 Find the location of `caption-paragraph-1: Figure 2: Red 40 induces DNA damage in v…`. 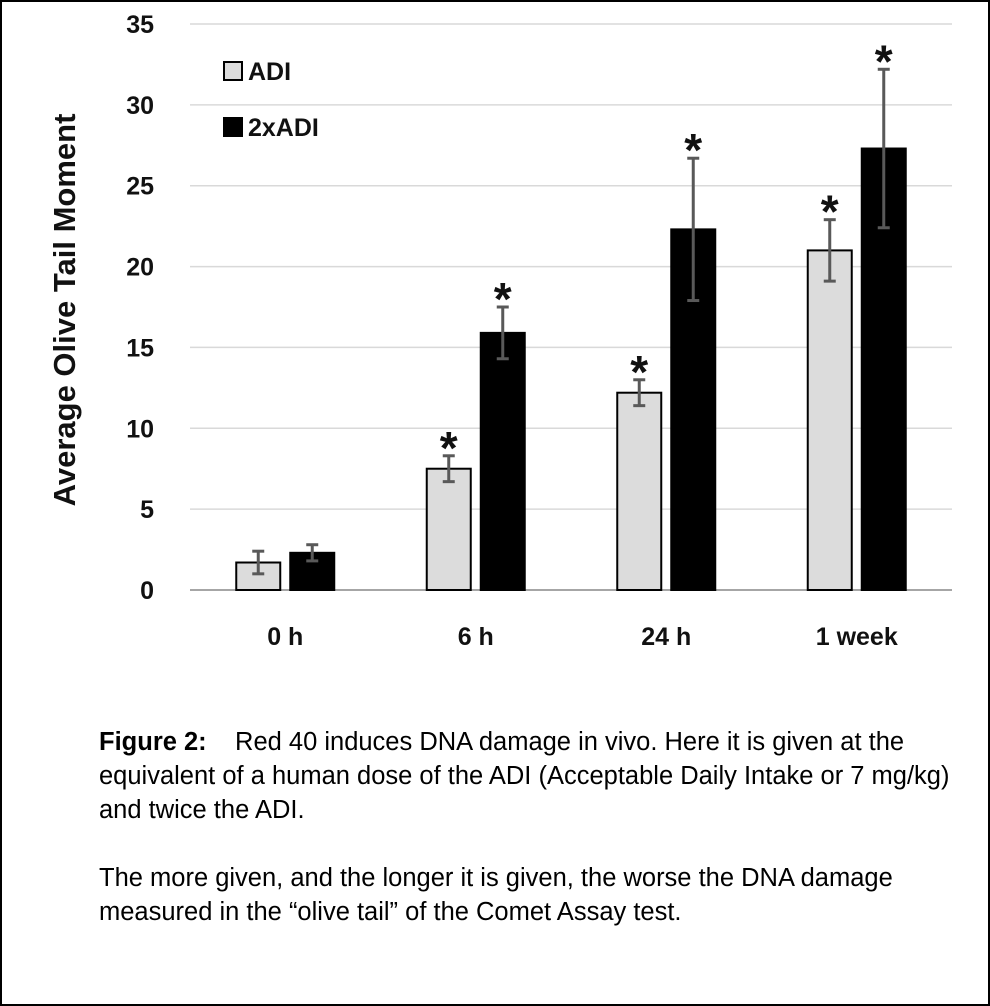

caption-paragraph-1: Figure 2: Red 40 induces DNA damage in v… is located at coordinates (529, 776).